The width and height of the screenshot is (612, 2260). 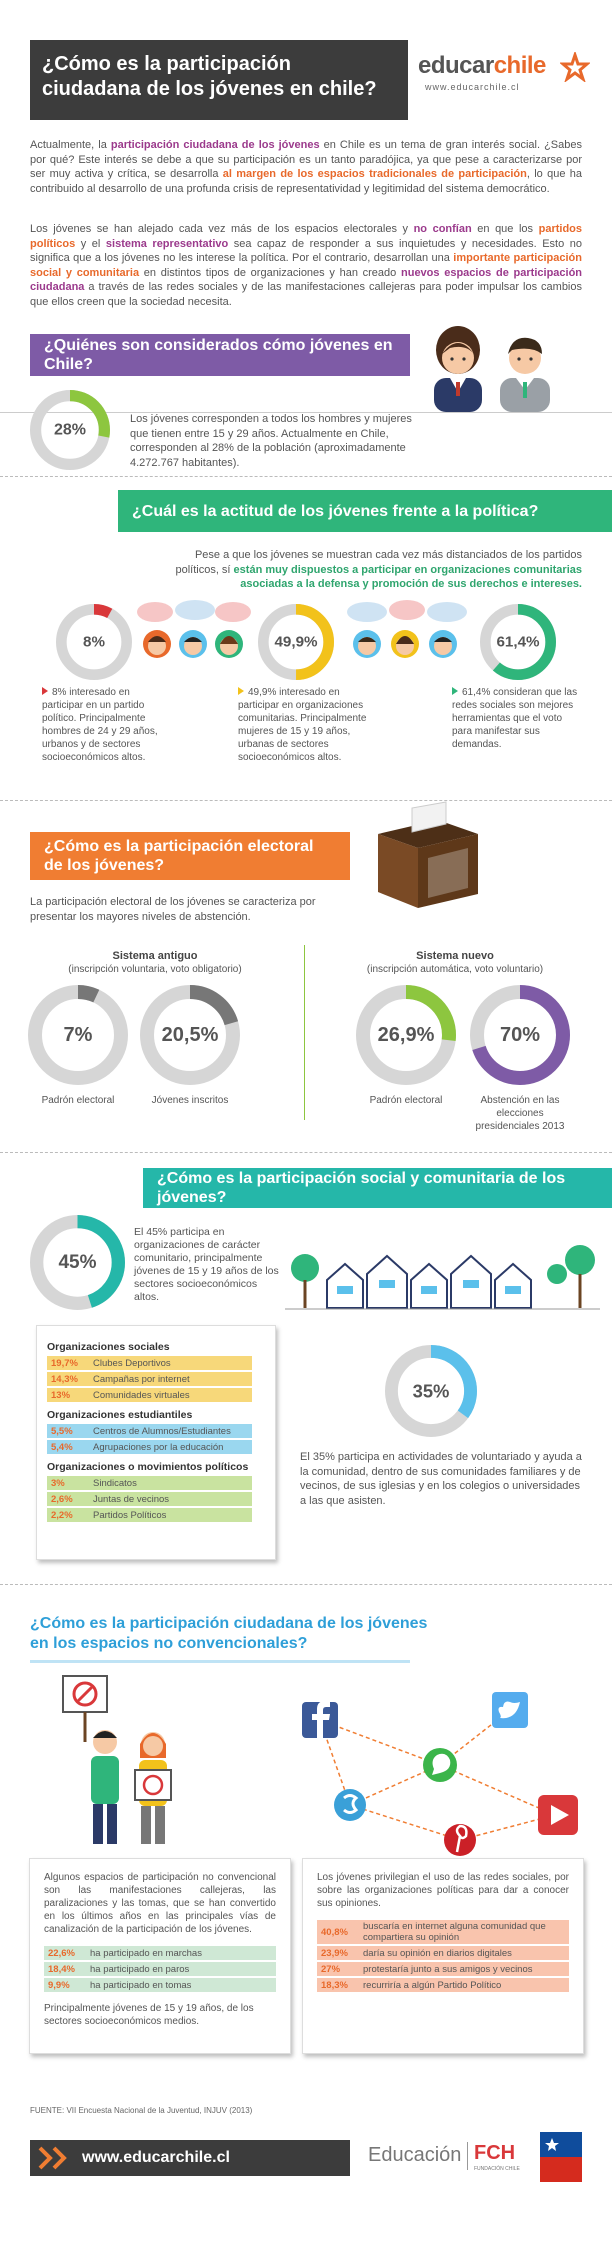 I want to click on social-network-illustration-part-part, so click(x=497, y=1790).